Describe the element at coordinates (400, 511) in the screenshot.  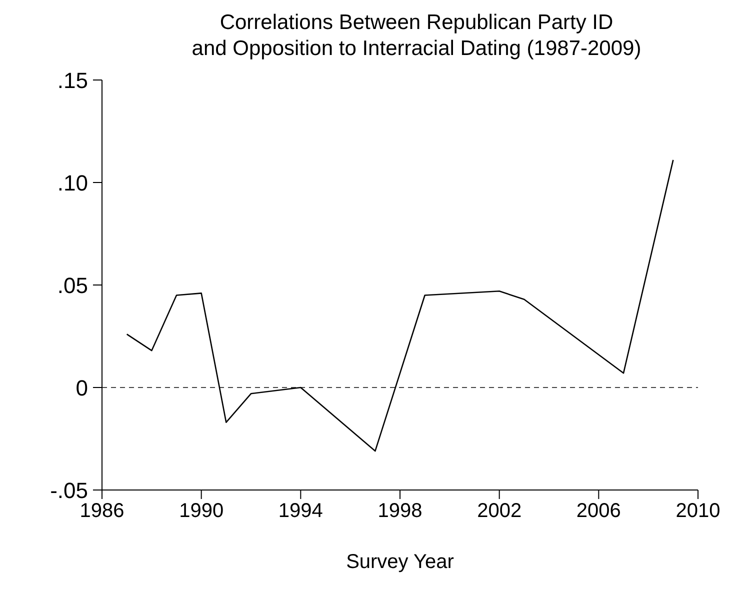
I see `x-tick-label: 1998` at that location.